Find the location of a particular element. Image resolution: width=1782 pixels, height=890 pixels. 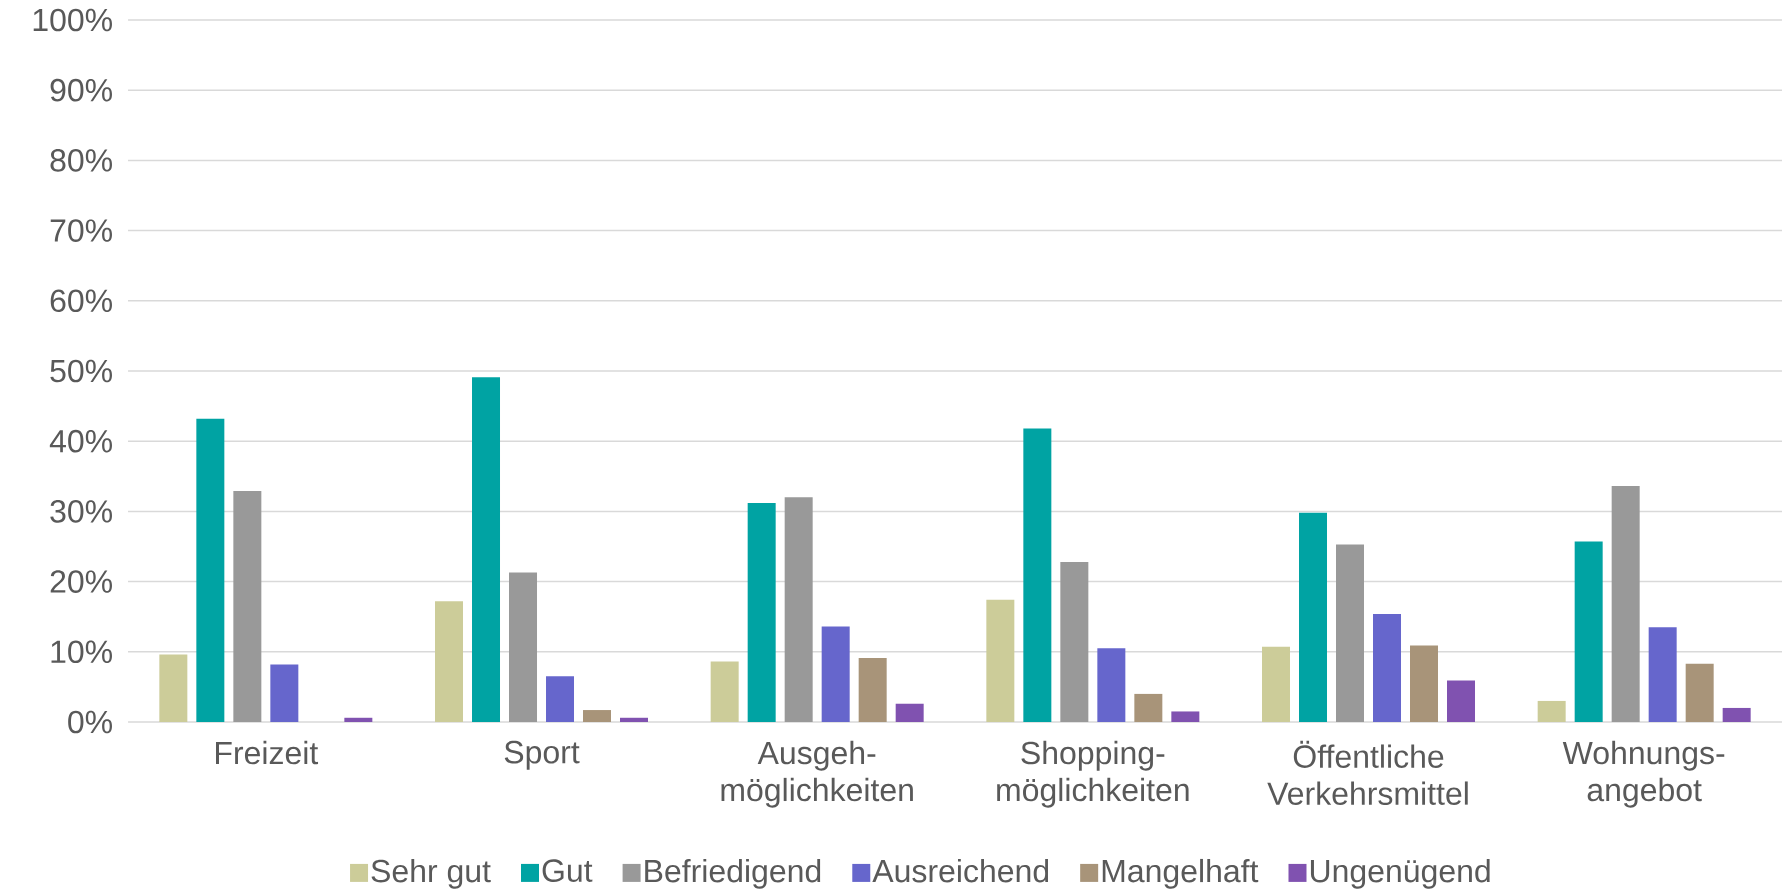

legend-label: Sehr gut is located at coordinates (431, 873).